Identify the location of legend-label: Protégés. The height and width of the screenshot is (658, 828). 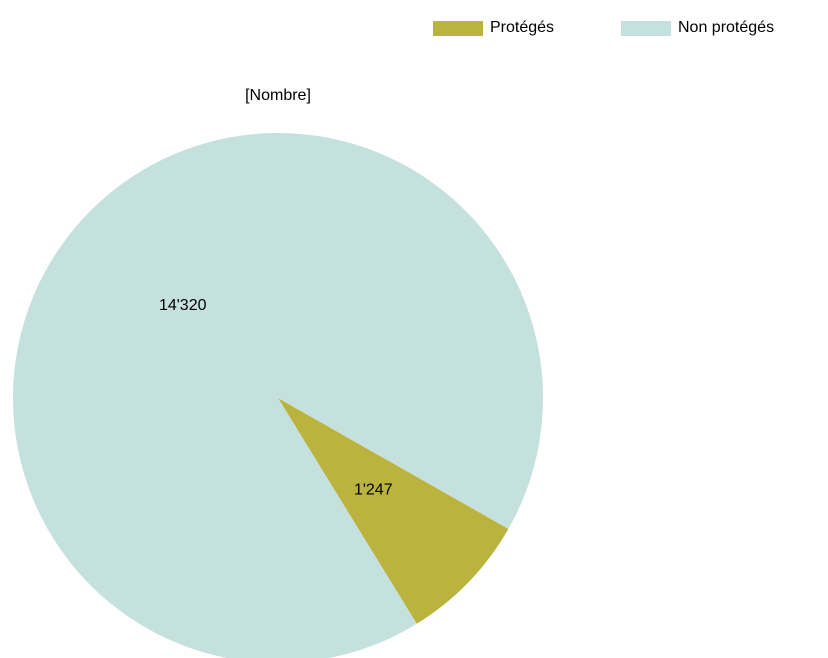
(522, 27).